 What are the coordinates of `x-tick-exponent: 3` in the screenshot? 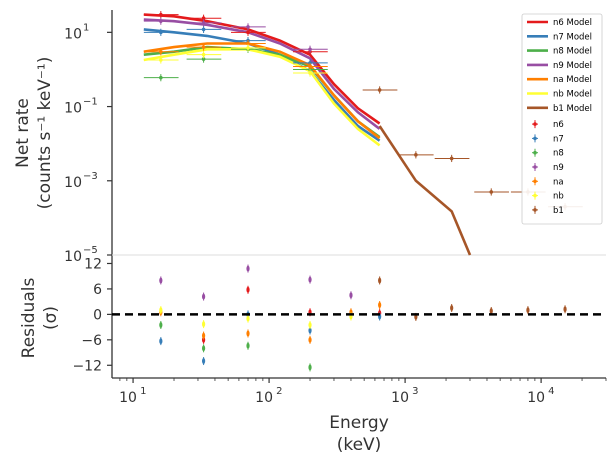 It's located at (415, 391).